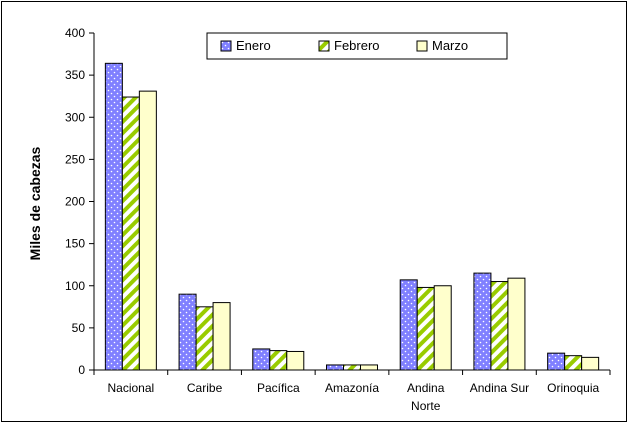 The width and height of the screenshot is (630, 426). I want to click on y-tick-label: 250, so click(75, 159).